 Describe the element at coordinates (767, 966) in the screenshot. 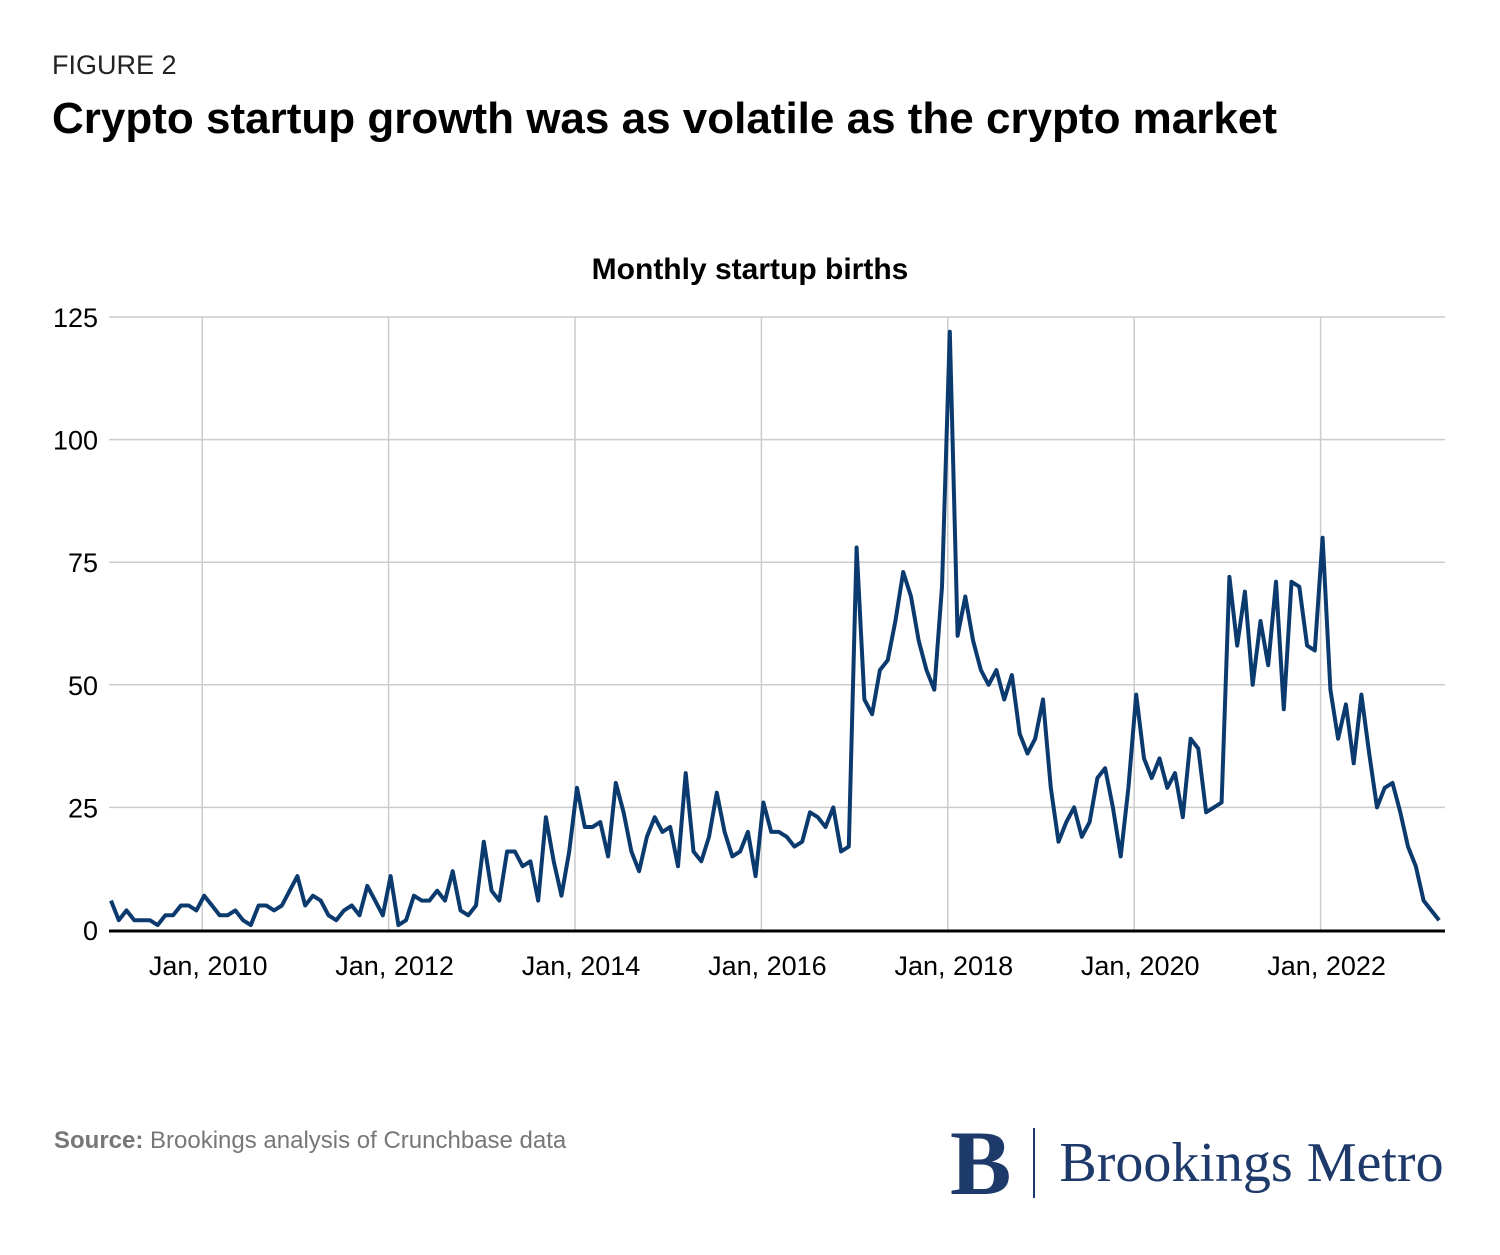

I see `x-tick-label: Jan, 2016` at that location.